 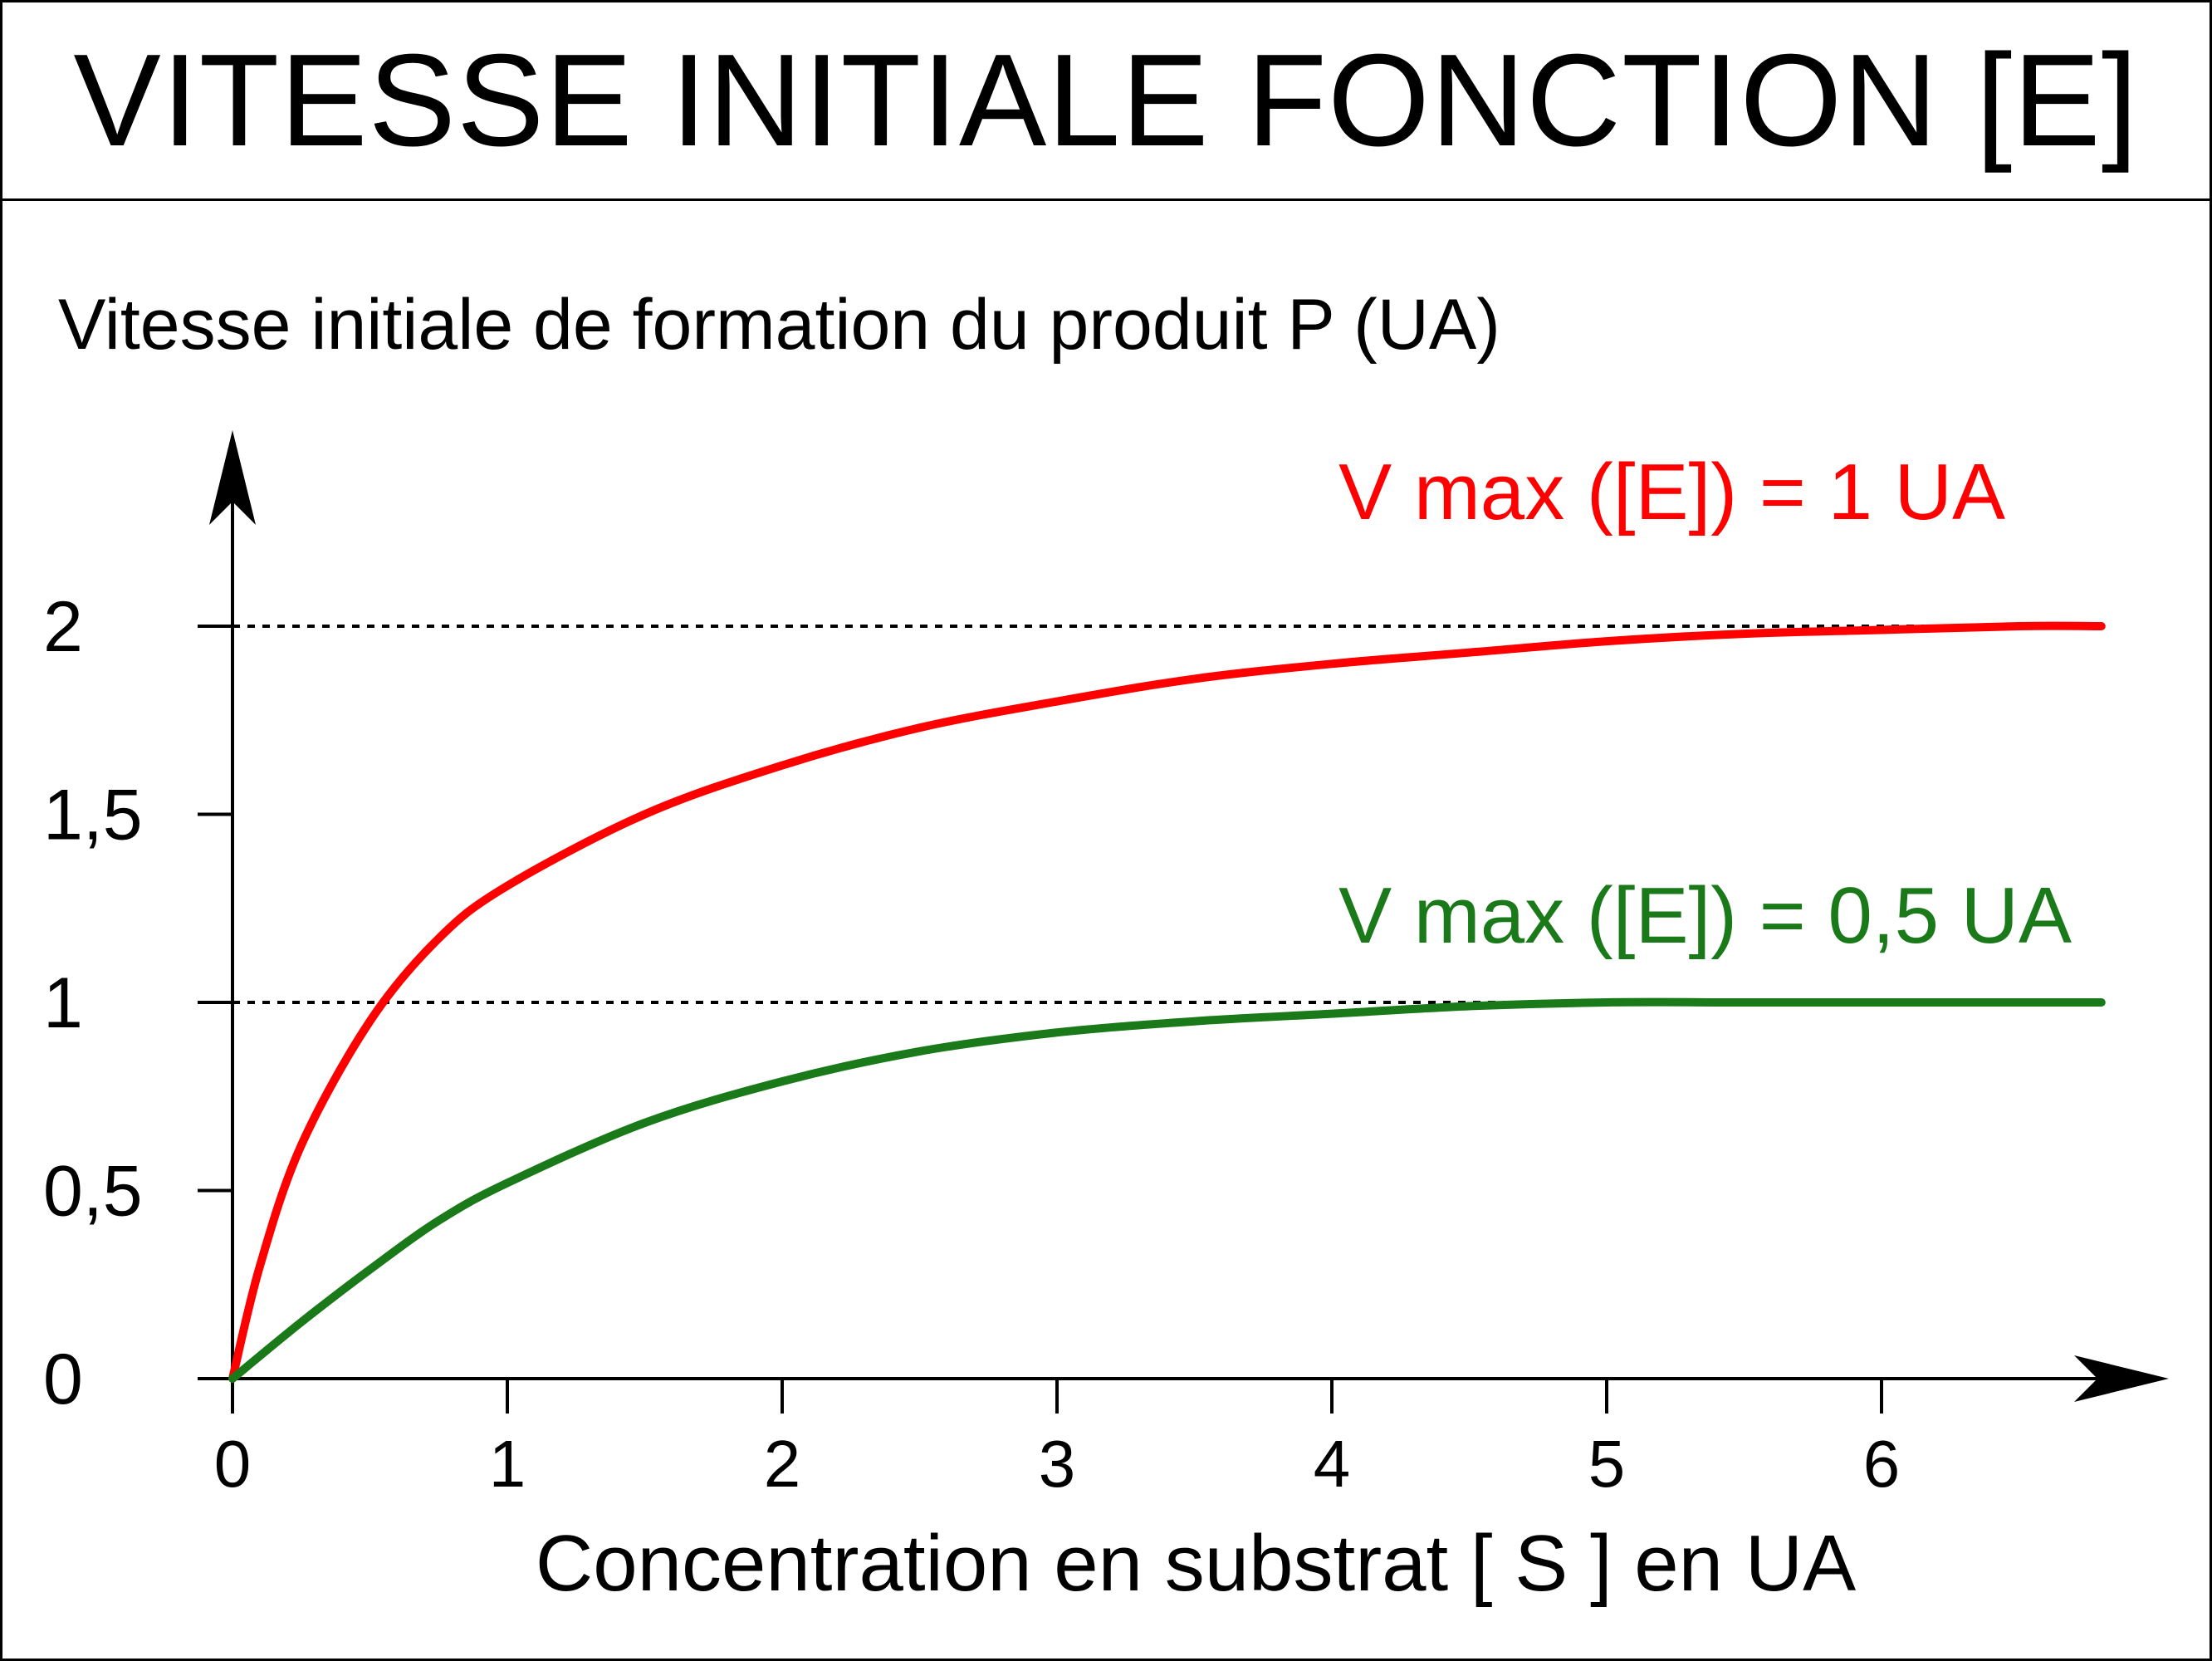 What do you see at coordinates (1332, 1464) in the screenshot?
I see `x-tick-label: 4` at bounding box center [1332, 1464].